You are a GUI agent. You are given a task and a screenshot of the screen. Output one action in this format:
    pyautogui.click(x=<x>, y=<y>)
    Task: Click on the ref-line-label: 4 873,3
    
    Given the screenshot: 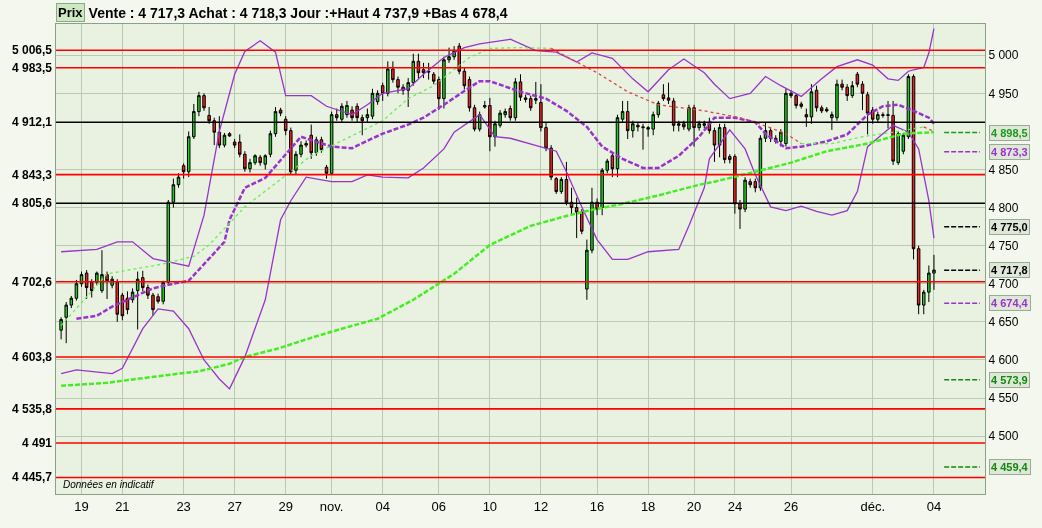 What is the action you would take?
    pyautogui.click(x=1009, y=152)
    